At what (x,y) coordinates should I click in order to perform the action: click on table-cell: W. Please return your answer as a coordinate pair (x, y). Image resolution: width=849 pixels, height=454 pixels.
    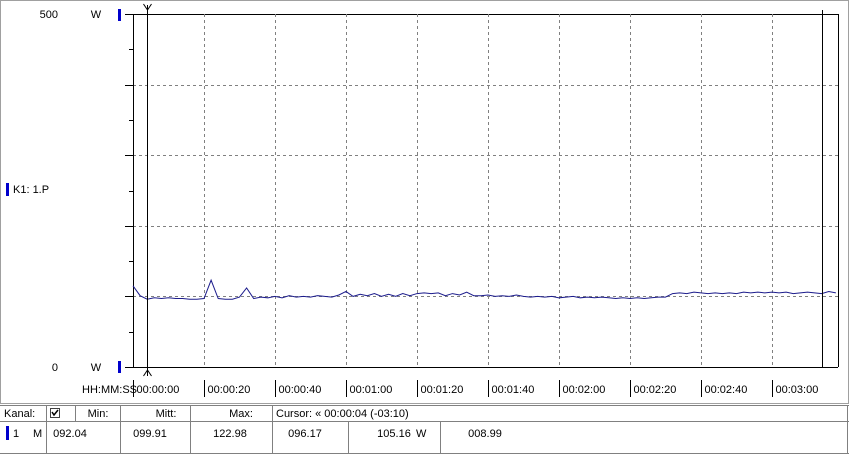
    Looking at the image, I should click on (421, 434).